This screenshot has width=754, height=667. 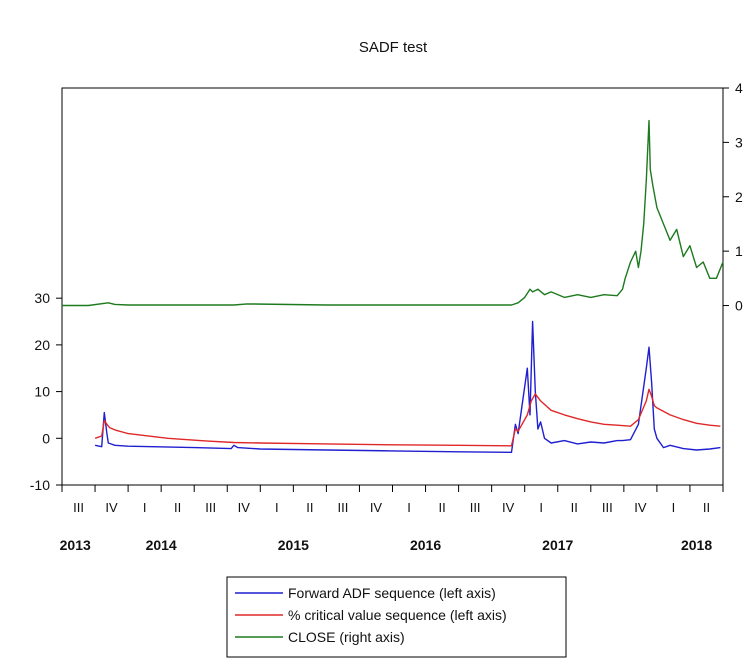 What do you see at coordinates (40, 485) in the screenshot?
I see `left-tick-label: -10` at bounding box center [40, 485].